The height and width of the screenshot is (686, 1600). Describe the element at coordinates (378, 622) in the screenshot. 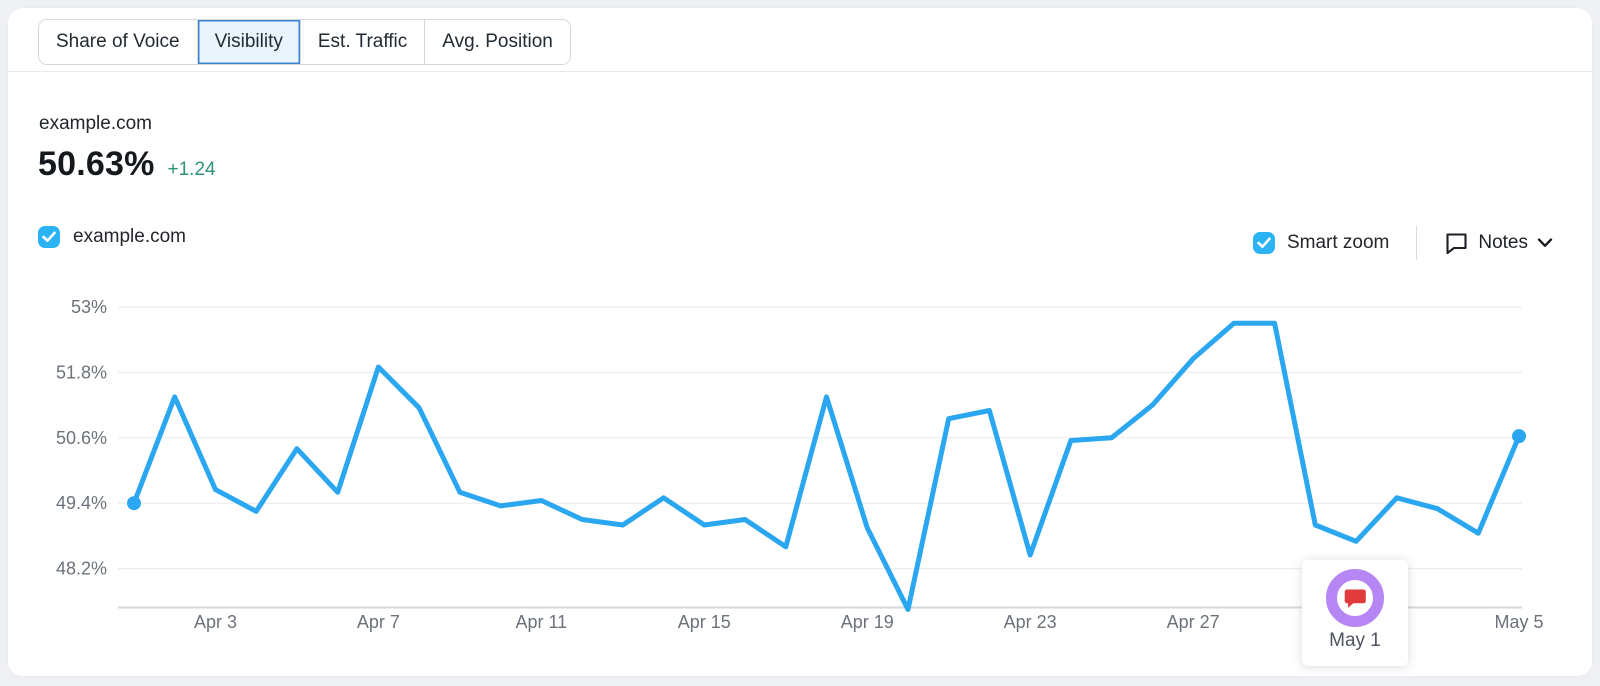

I see `x-tick-label: Apr 7` at that location.